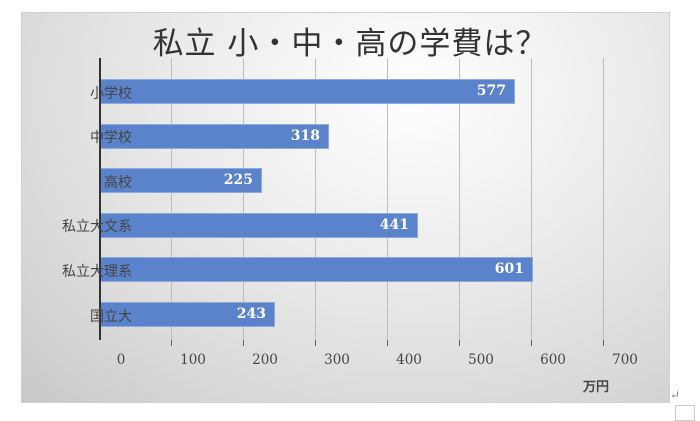  I want to click on category-label: 小学校, so click(111, 94).